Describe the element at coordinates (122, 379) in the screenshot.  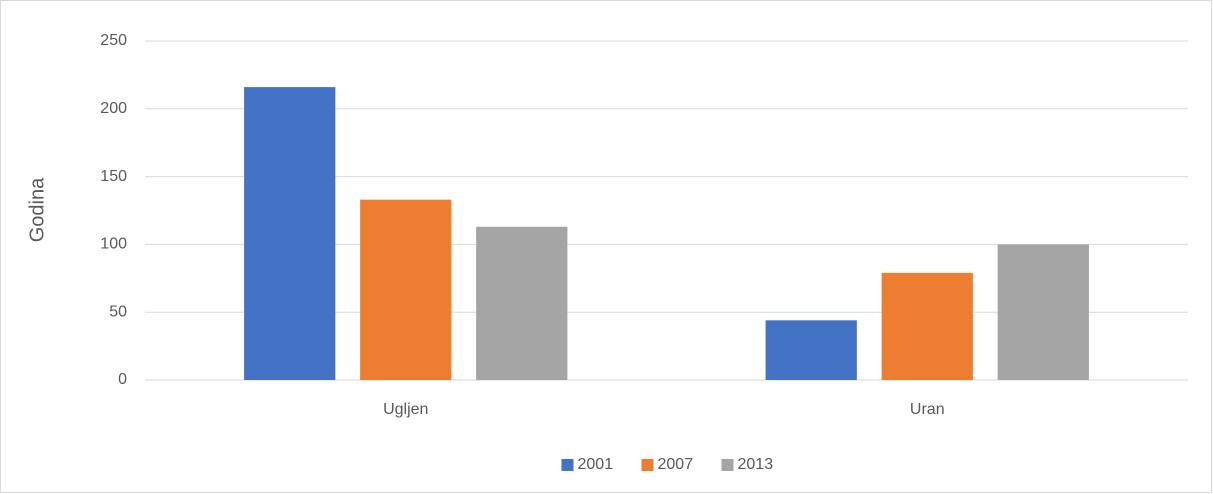
I see `y-tick-label: 0` at that location.